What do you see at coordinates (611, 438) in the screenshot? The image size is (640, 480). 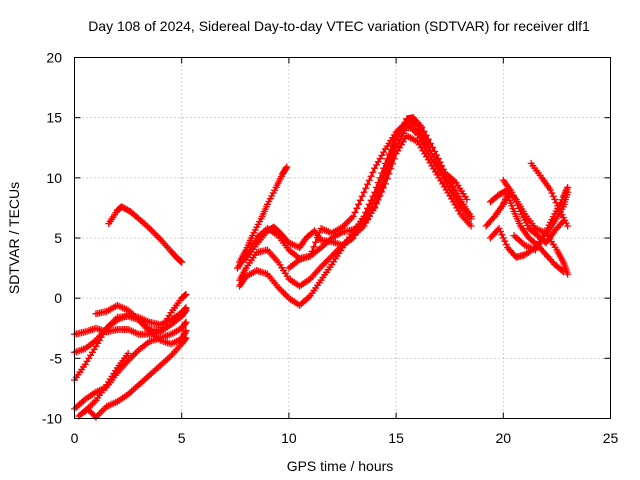 I see `x-tick-label: 25` at bounding box center [611, 438].